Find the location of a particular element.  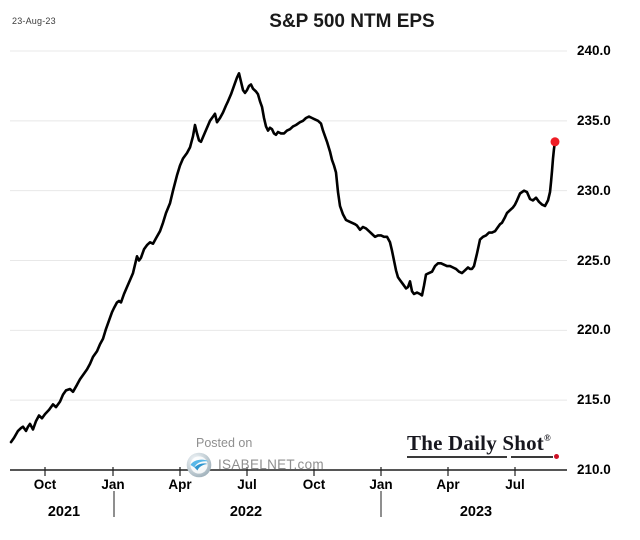

x-axis-year-label: 2021 is located at coordinates (64, 512).